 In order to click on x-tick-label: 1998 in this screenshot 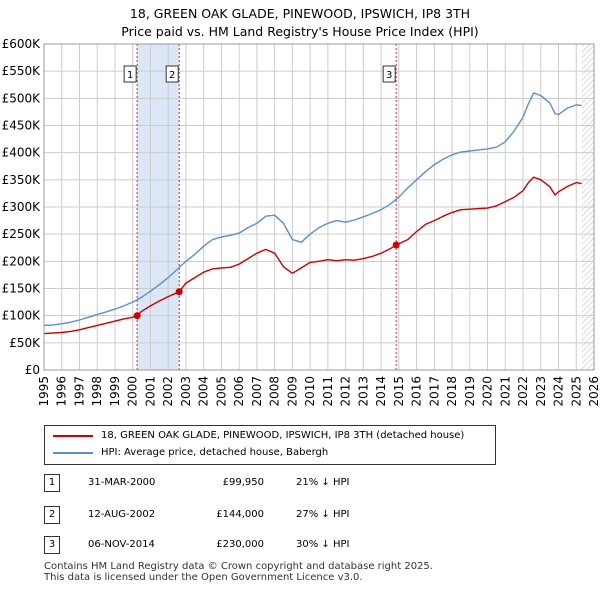, I will do `click(97, 391)`.